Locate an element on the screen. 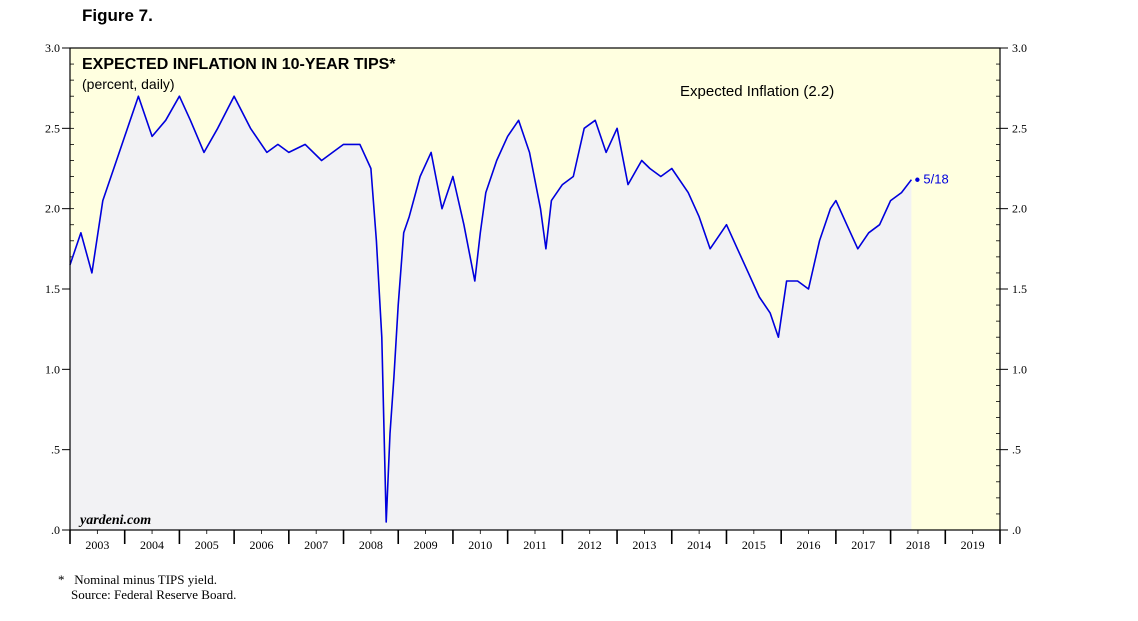 Image resolution: width=1138 pixels, height=621 pixels. x-tick-label: 2004 is located at coordinates (152, 545).